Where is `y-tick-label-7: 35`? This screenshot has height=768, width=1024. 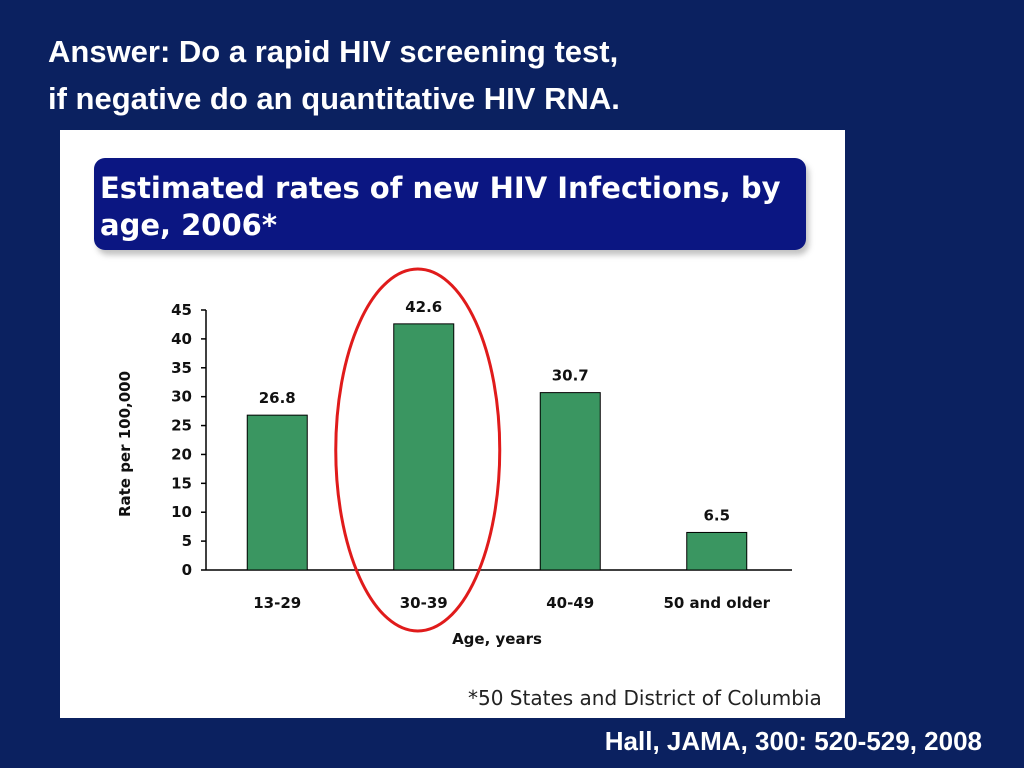 y-tick-label-7: 35 is located at coordinates (181, 368).